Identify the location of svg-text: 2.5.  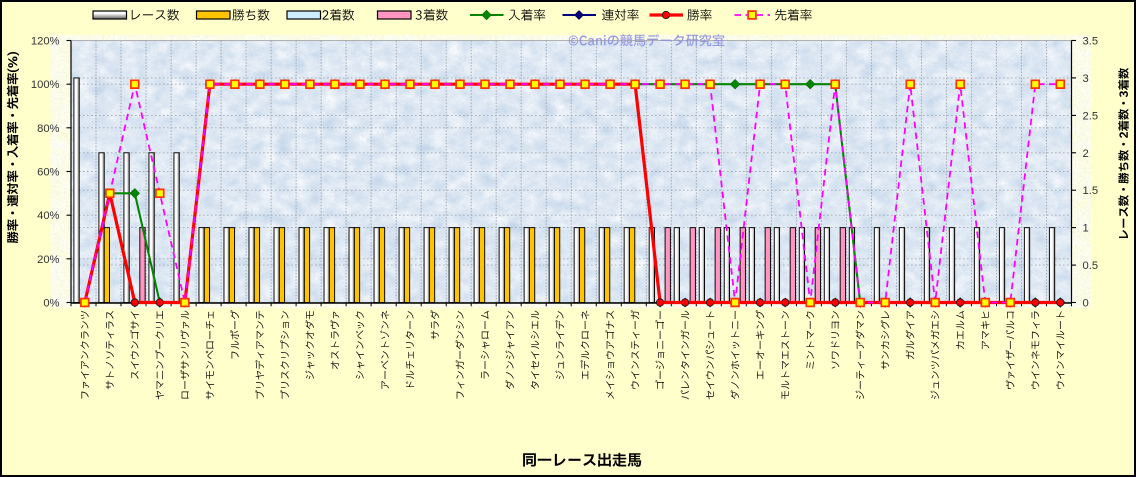
(1091, 116).